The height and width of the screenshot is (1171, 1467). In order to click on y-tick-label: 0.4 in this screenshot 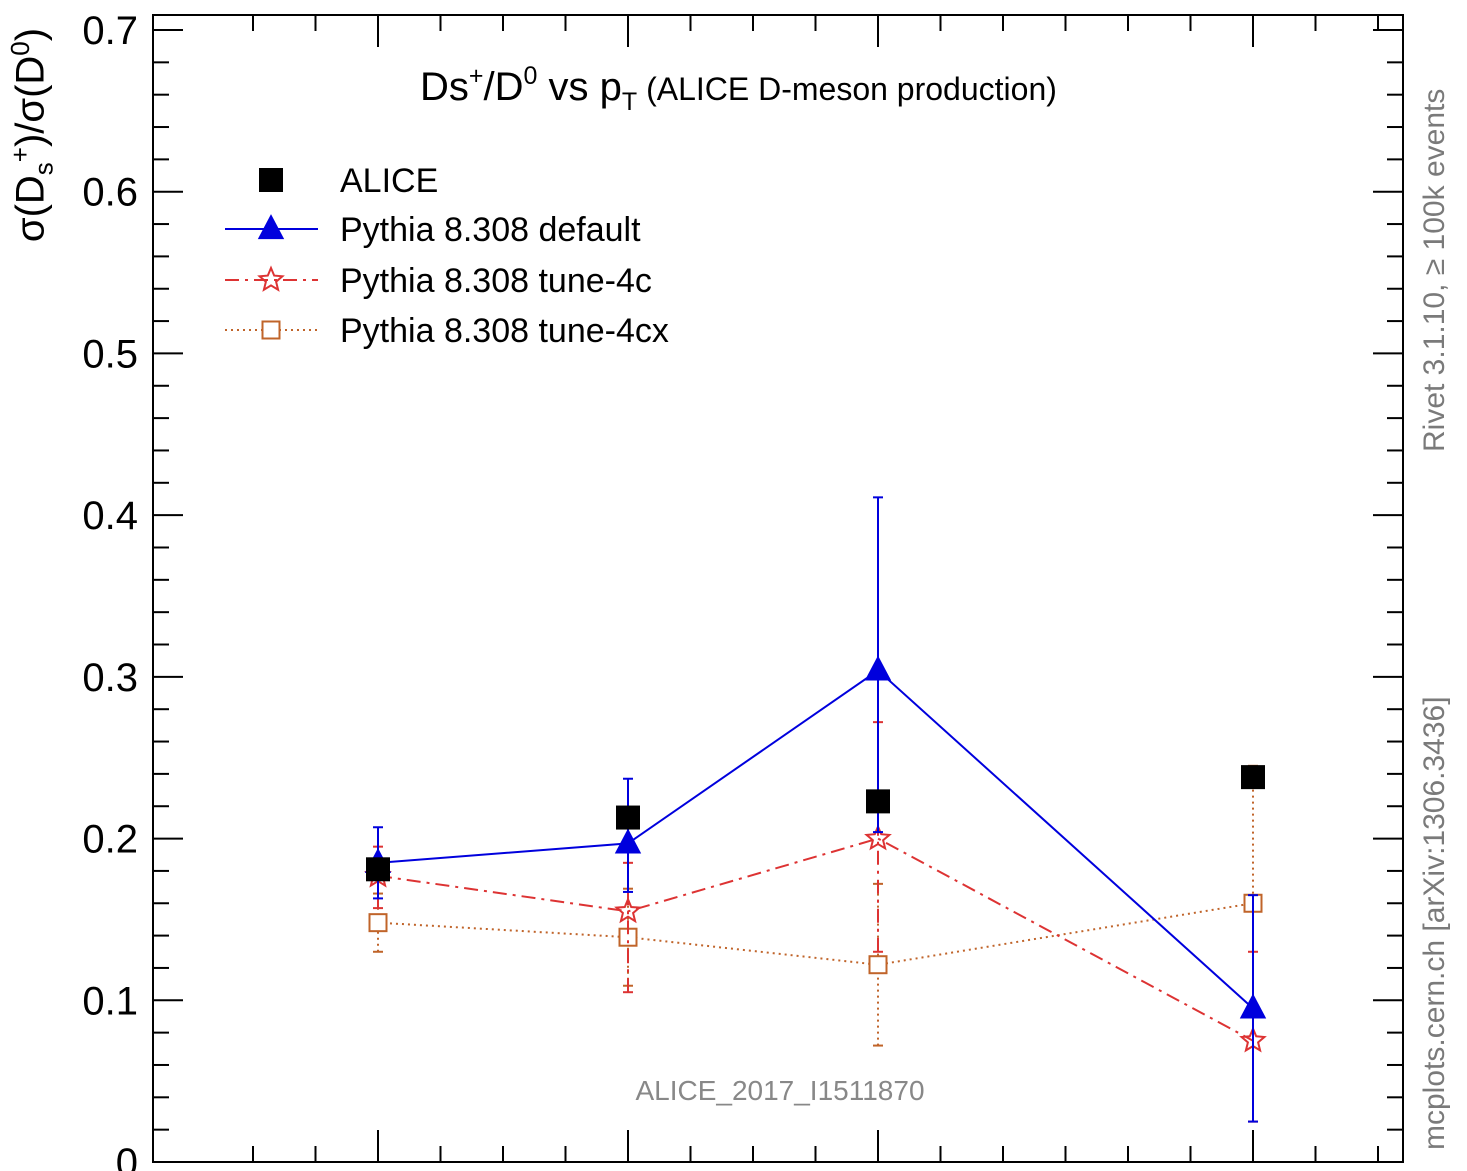, I will do `click(110, 516)`.